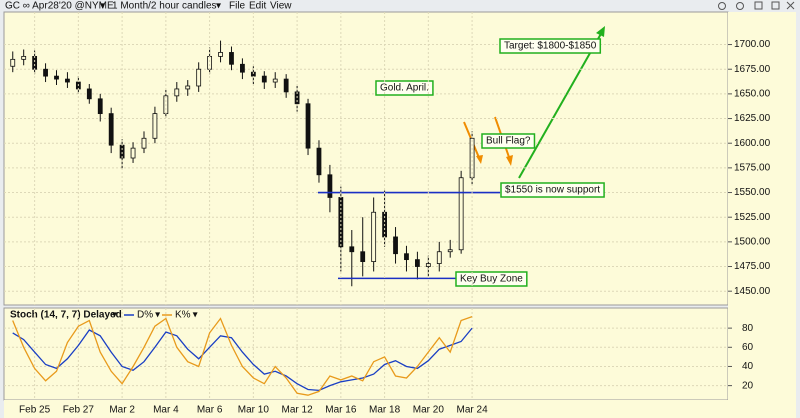  What do you see at coordinates (560, 105) in the screenshot?
I see `arrow` at bounding box center [560, 105].